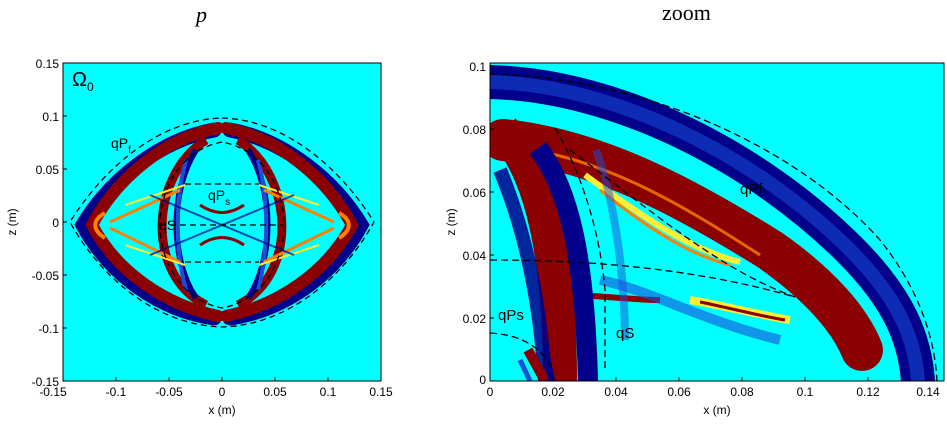  I want to click on left-xtick-label: 0, so click(222, 392).